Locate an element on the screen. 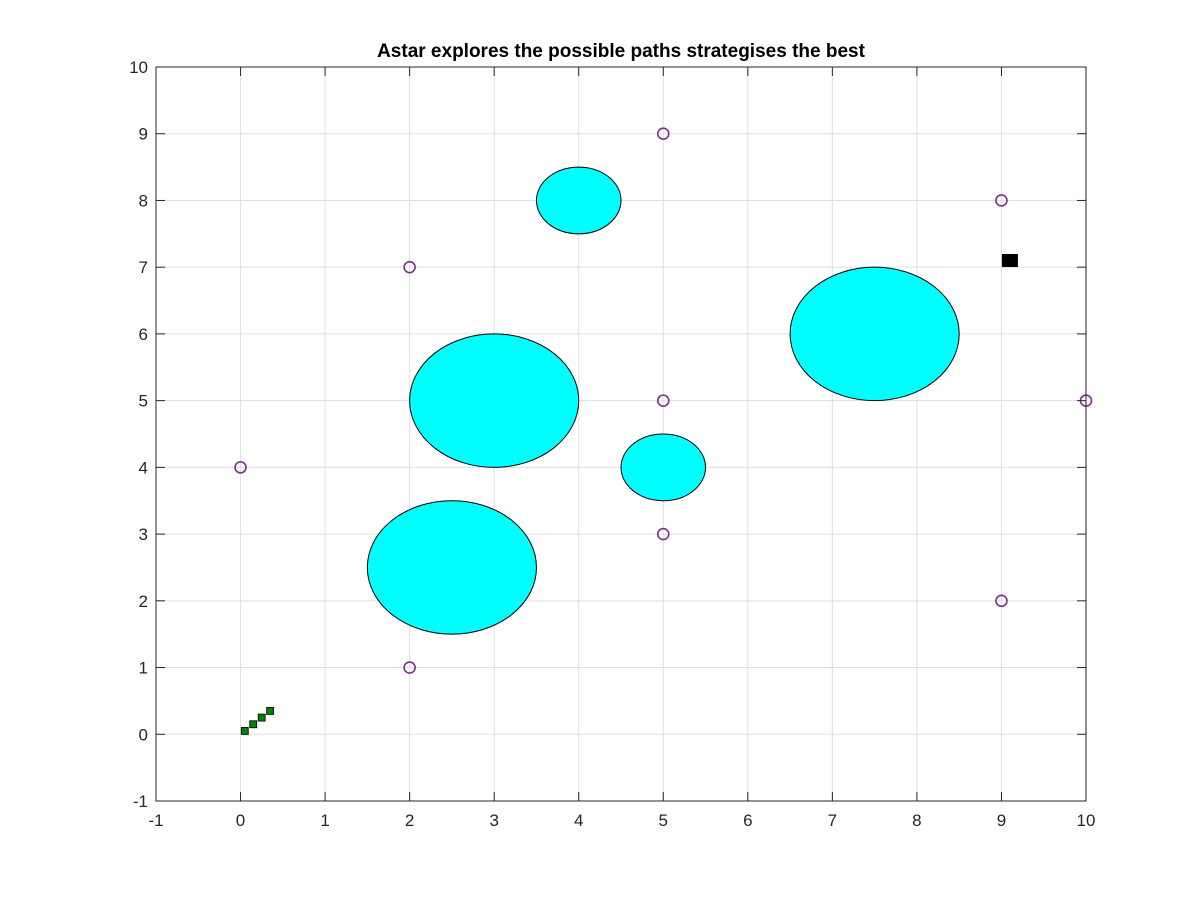  y-tick-label: 10 is located at coordinates (138, 67).